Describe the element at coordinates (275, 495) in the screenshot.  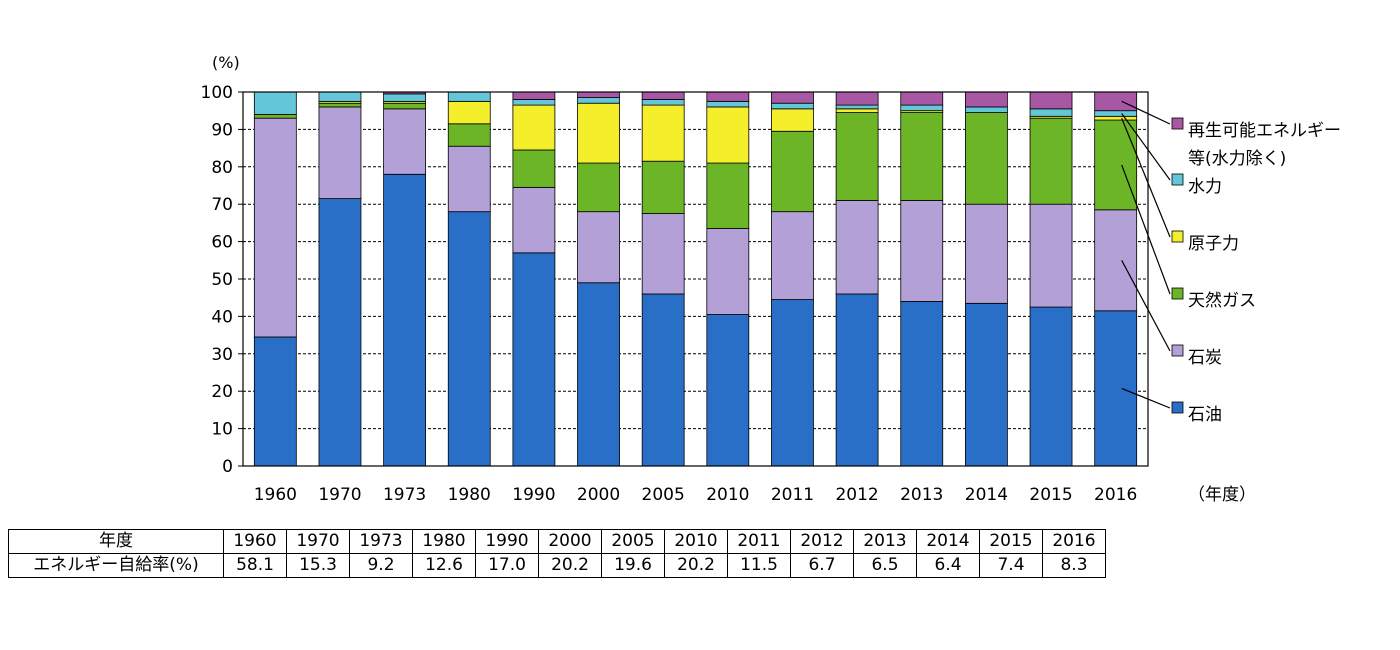
I see `x-tick-label: 1960` at that location.